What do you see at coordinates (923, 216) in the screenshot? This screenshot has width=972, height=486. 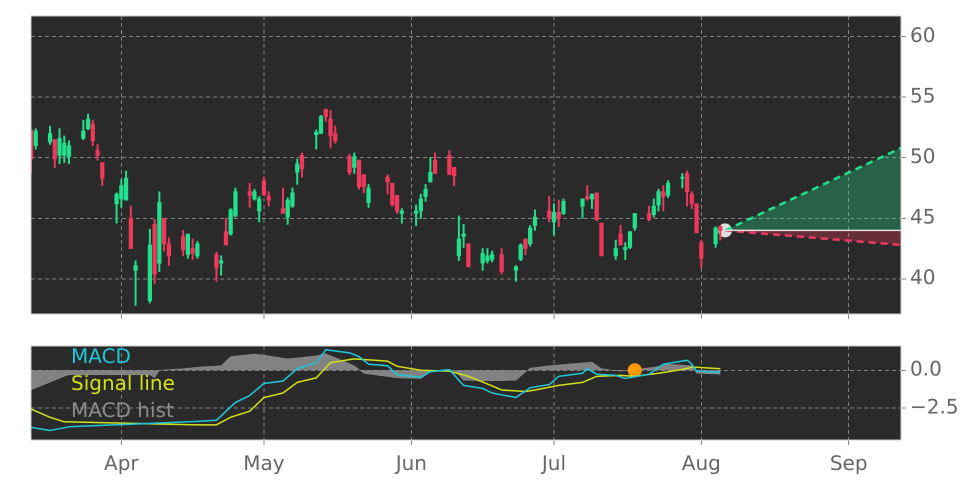 I see `y-tick-label: 45` at bounding box center [923, 216].